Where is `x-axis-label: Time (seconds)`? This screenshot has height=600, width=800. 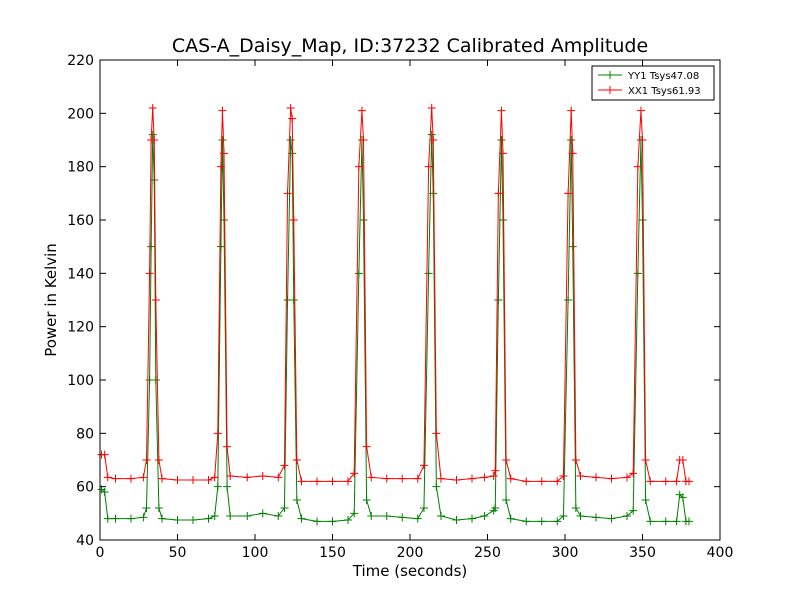
x-axis-label: Time (seconds) is located at coordinates (410, 571).